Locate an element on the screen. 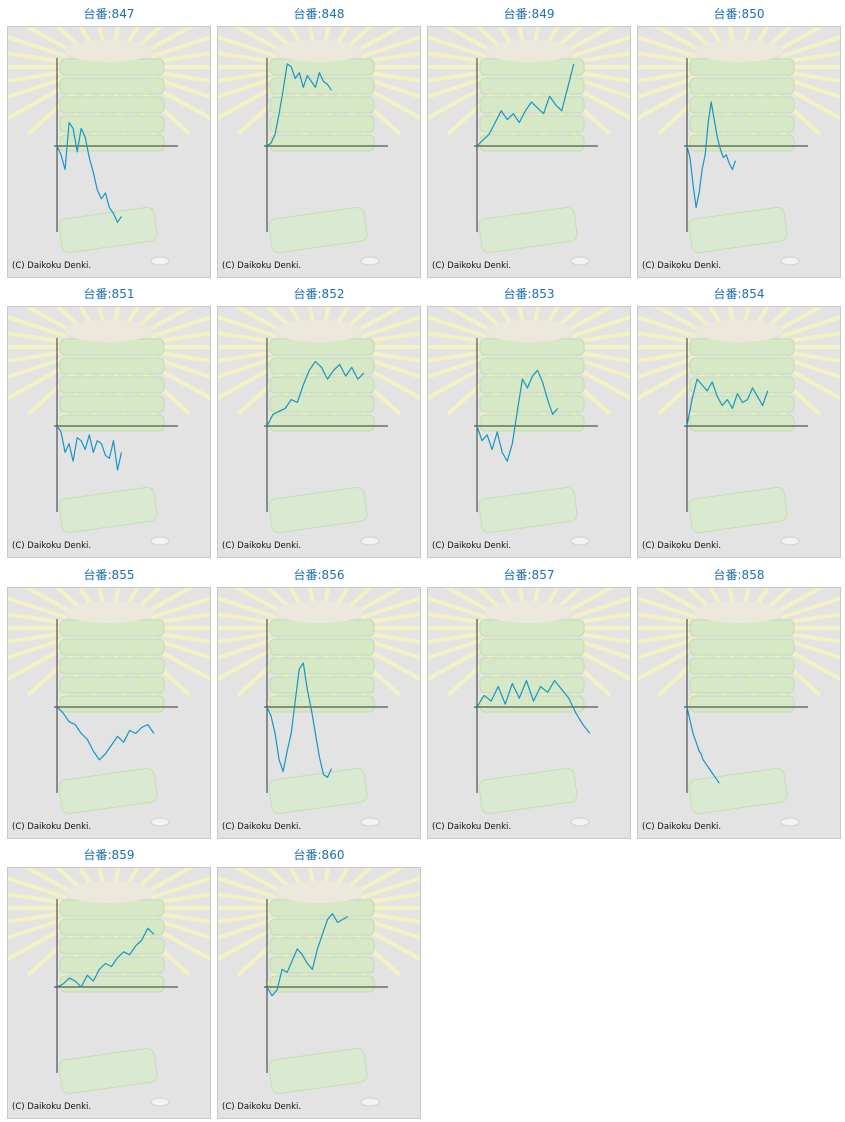 The width and height of the screenshot is (845, 1122). machine-title: 台番:849 is located at coordinates (529, 14).